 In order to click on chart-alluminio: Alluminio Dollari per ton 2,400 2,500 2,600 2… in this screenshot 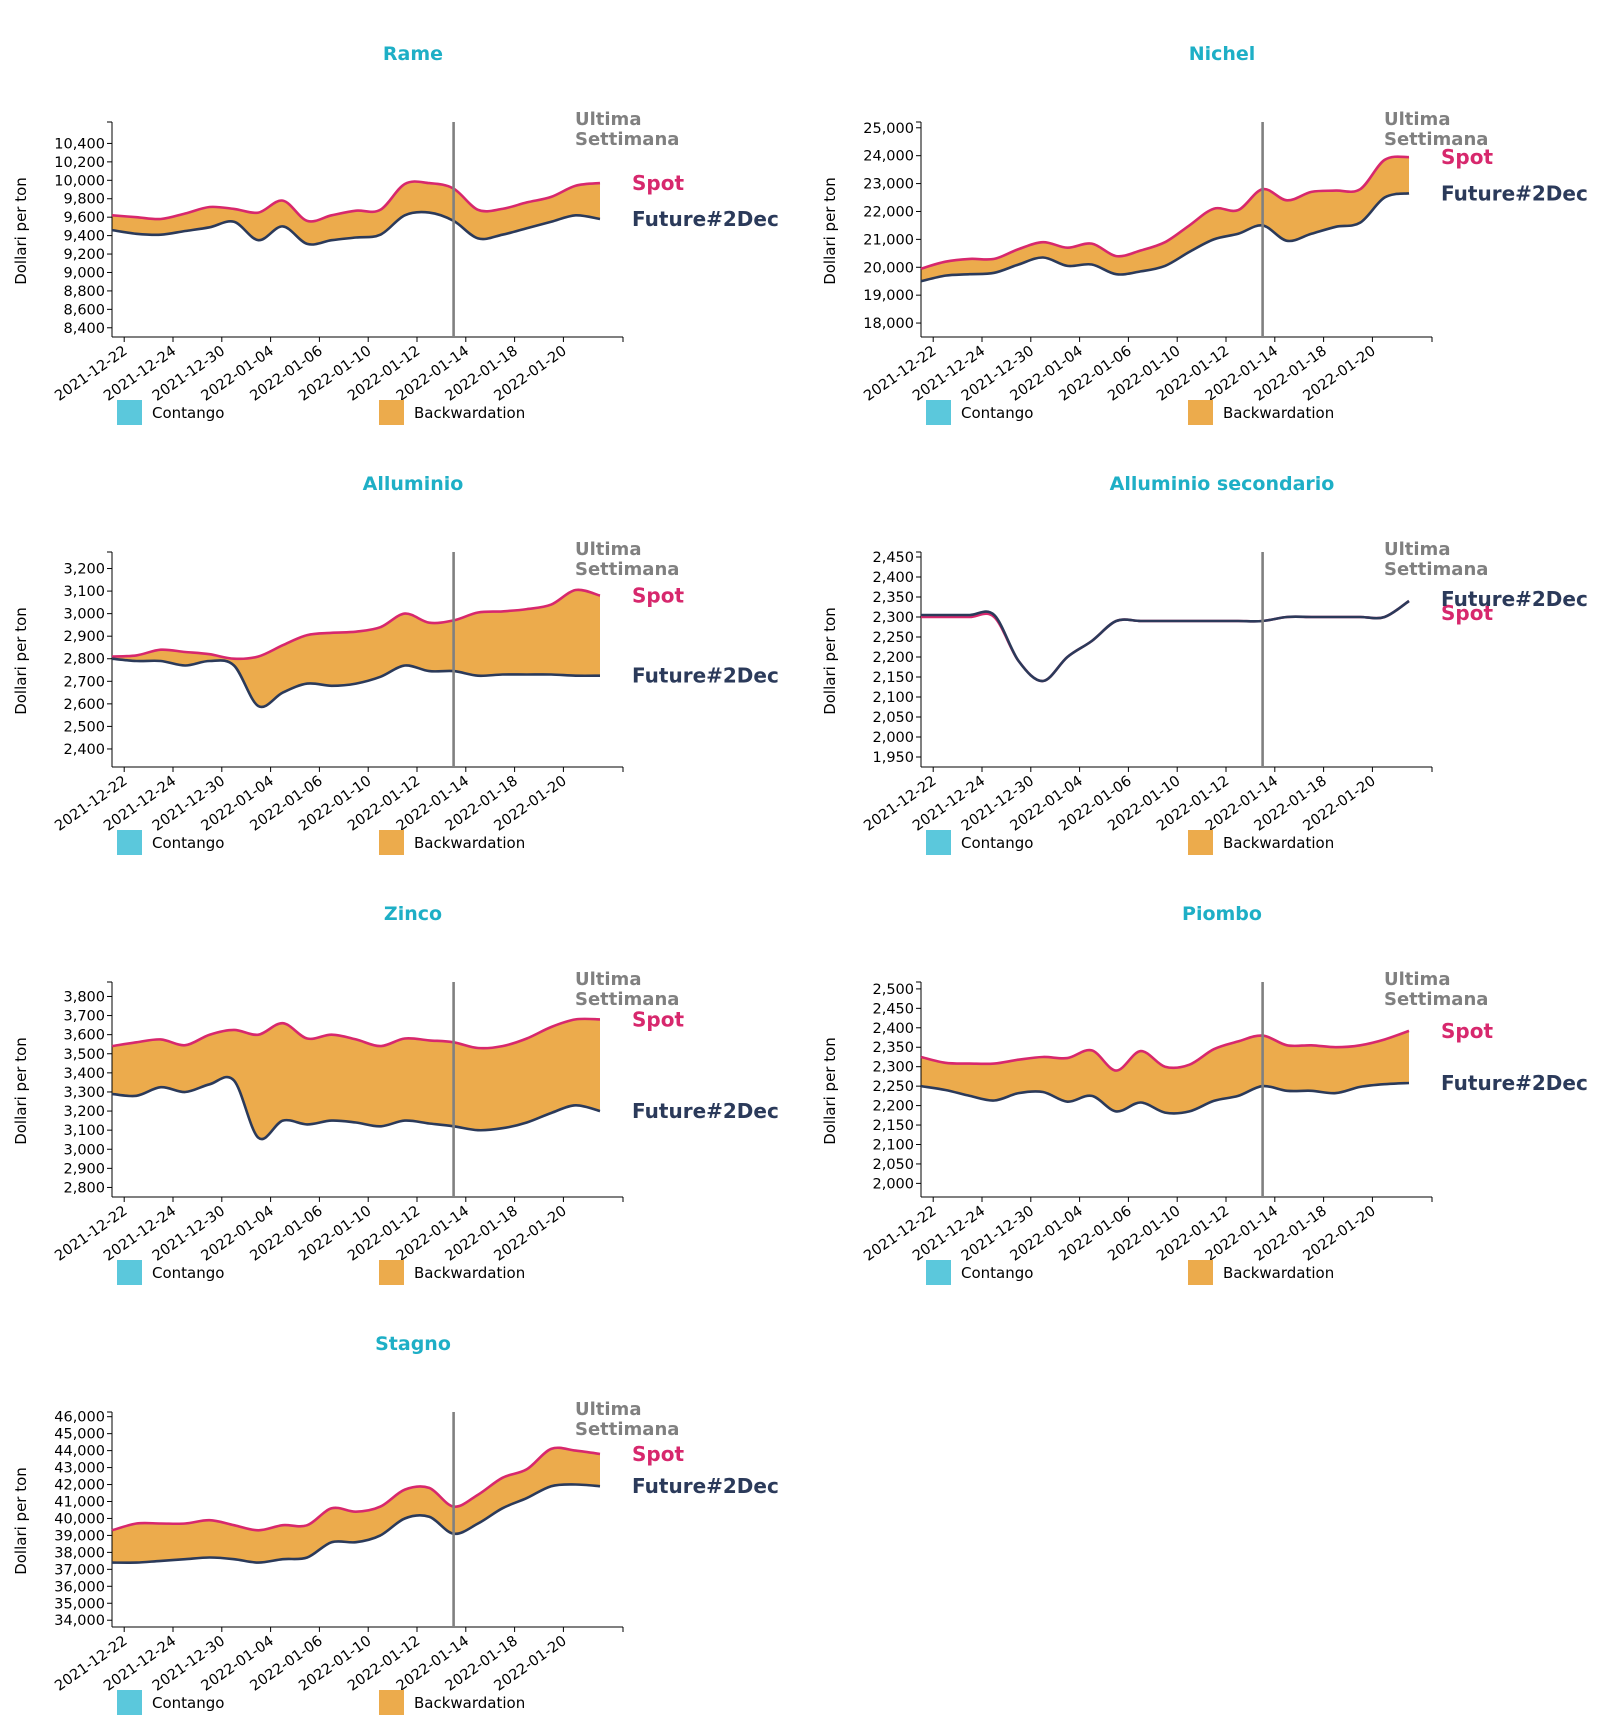, I will do `click(395, 664)`.